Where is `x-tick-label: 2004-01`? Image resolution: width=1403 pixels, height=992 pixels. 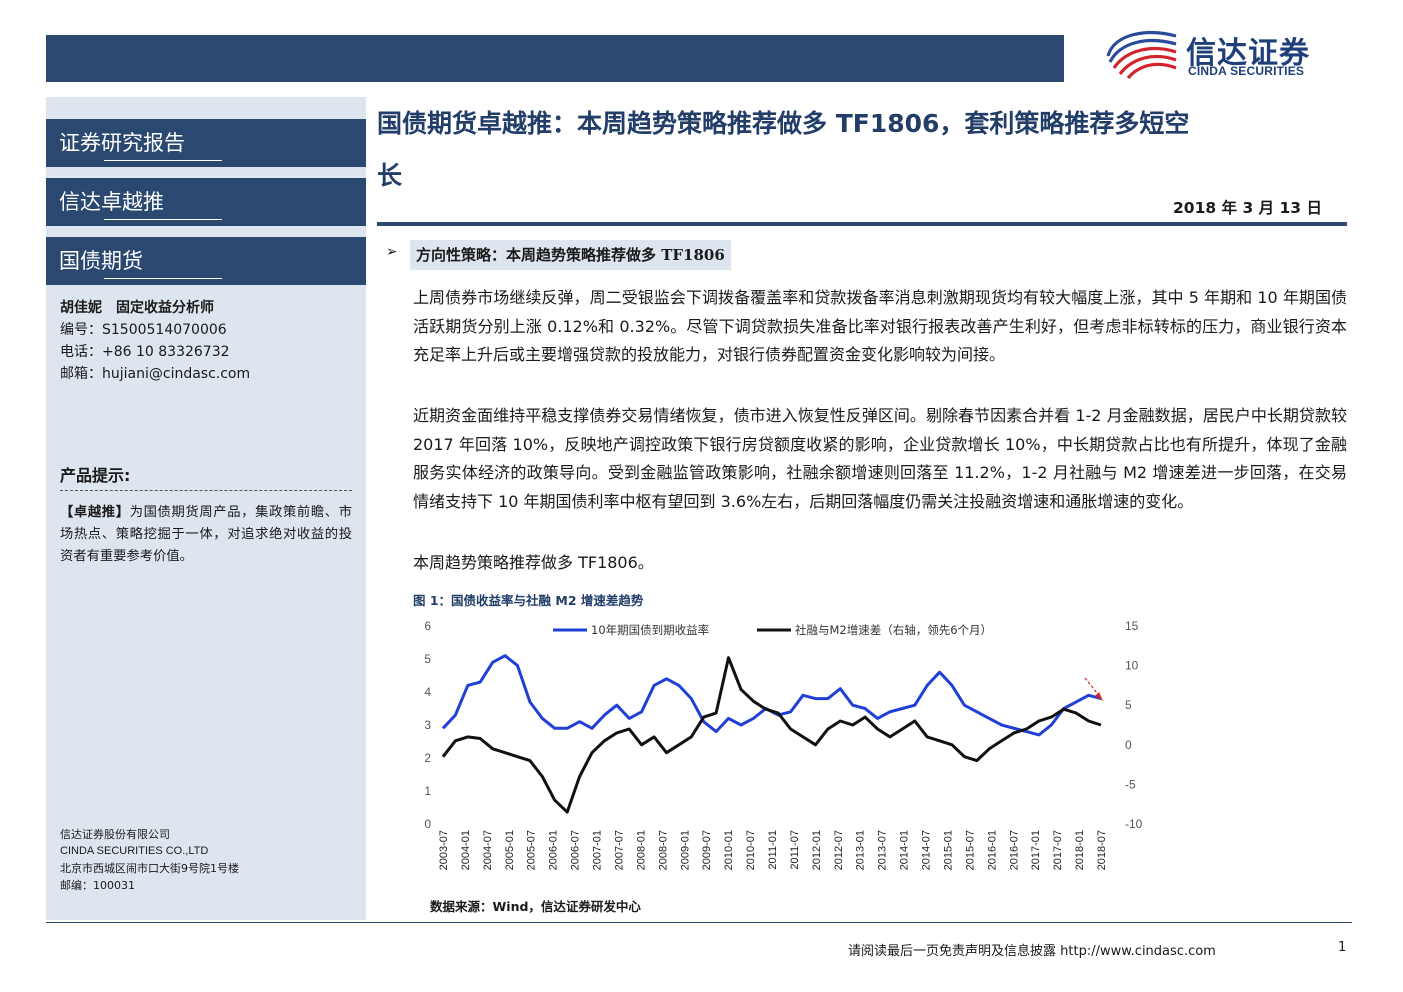 x-tick-label: 2004-01 is located at coordinates (466, 850).